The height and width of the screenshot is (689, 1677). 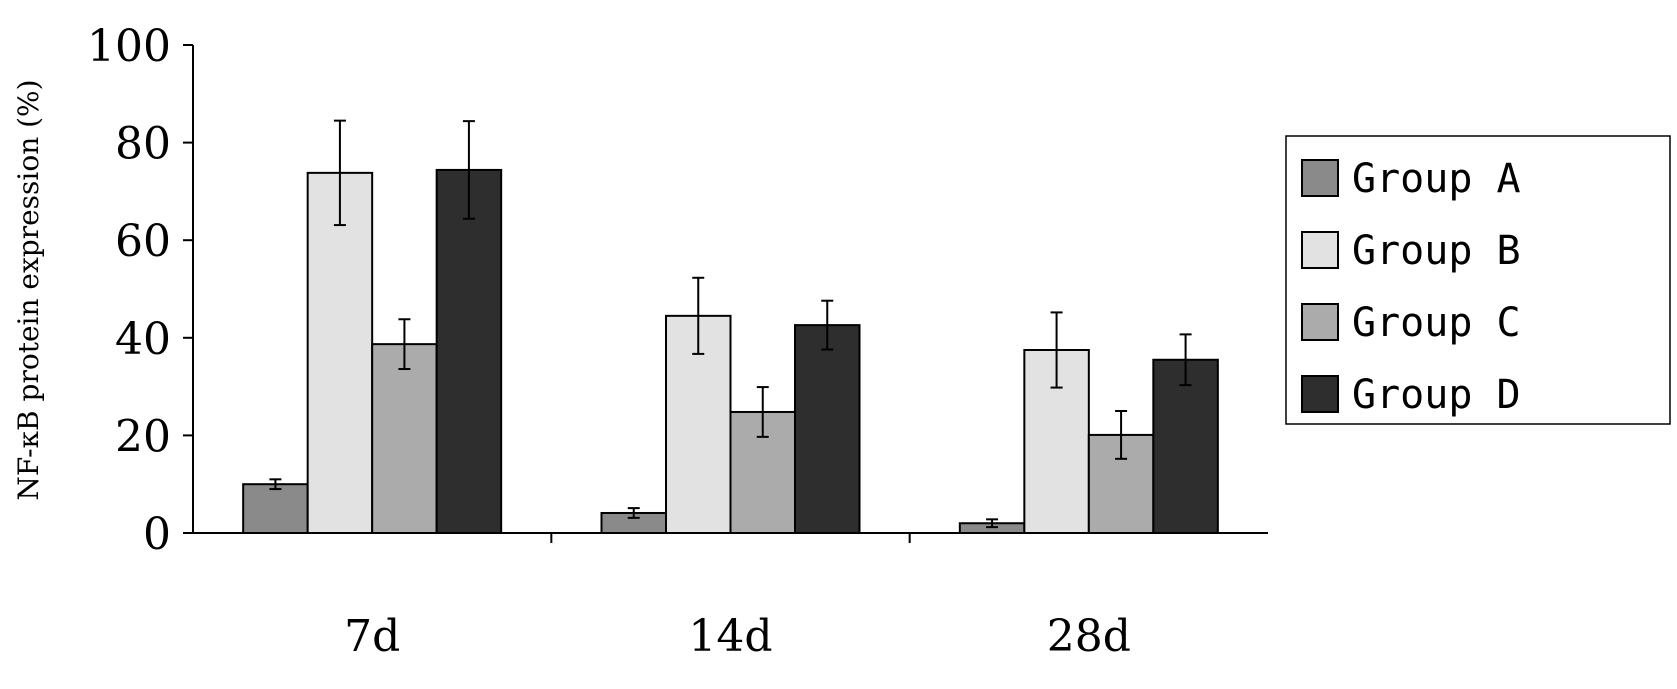 I want to click on legend-box, so click(x=1478, y=280).